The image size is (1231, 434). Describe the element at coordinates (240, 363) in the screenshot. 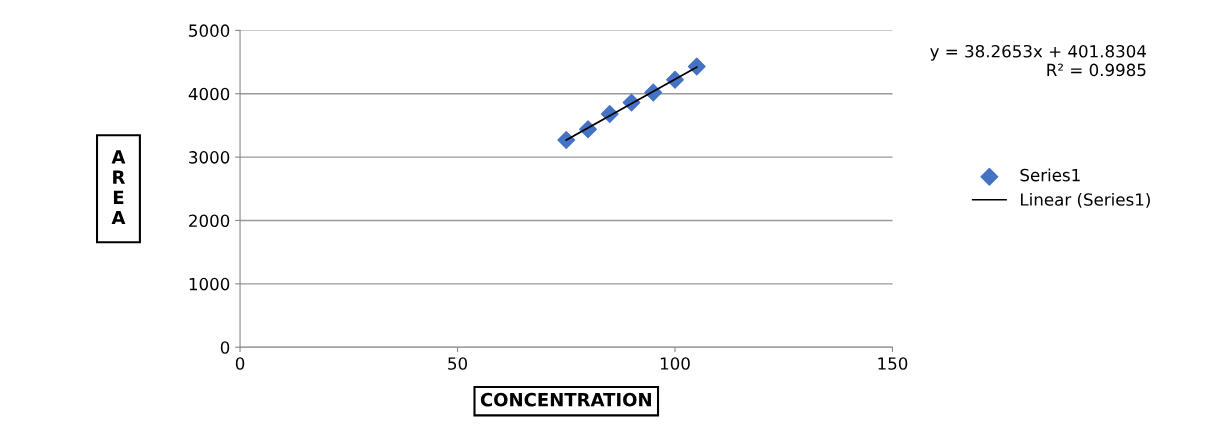

I see `x-tick-label: 0` at that location.